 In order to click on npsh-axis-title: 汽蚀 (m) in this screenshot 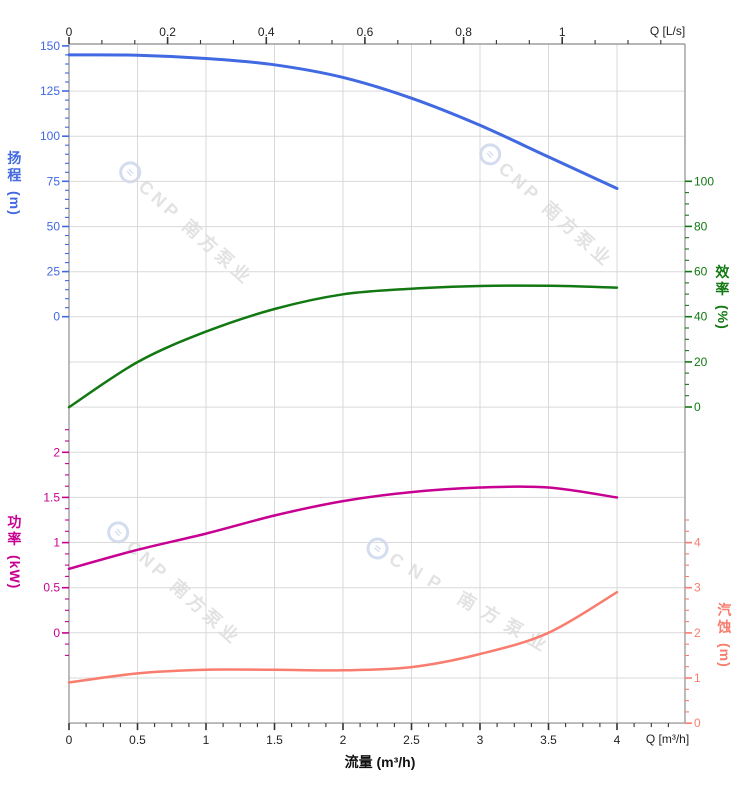, I will do `click(724, 634)`.